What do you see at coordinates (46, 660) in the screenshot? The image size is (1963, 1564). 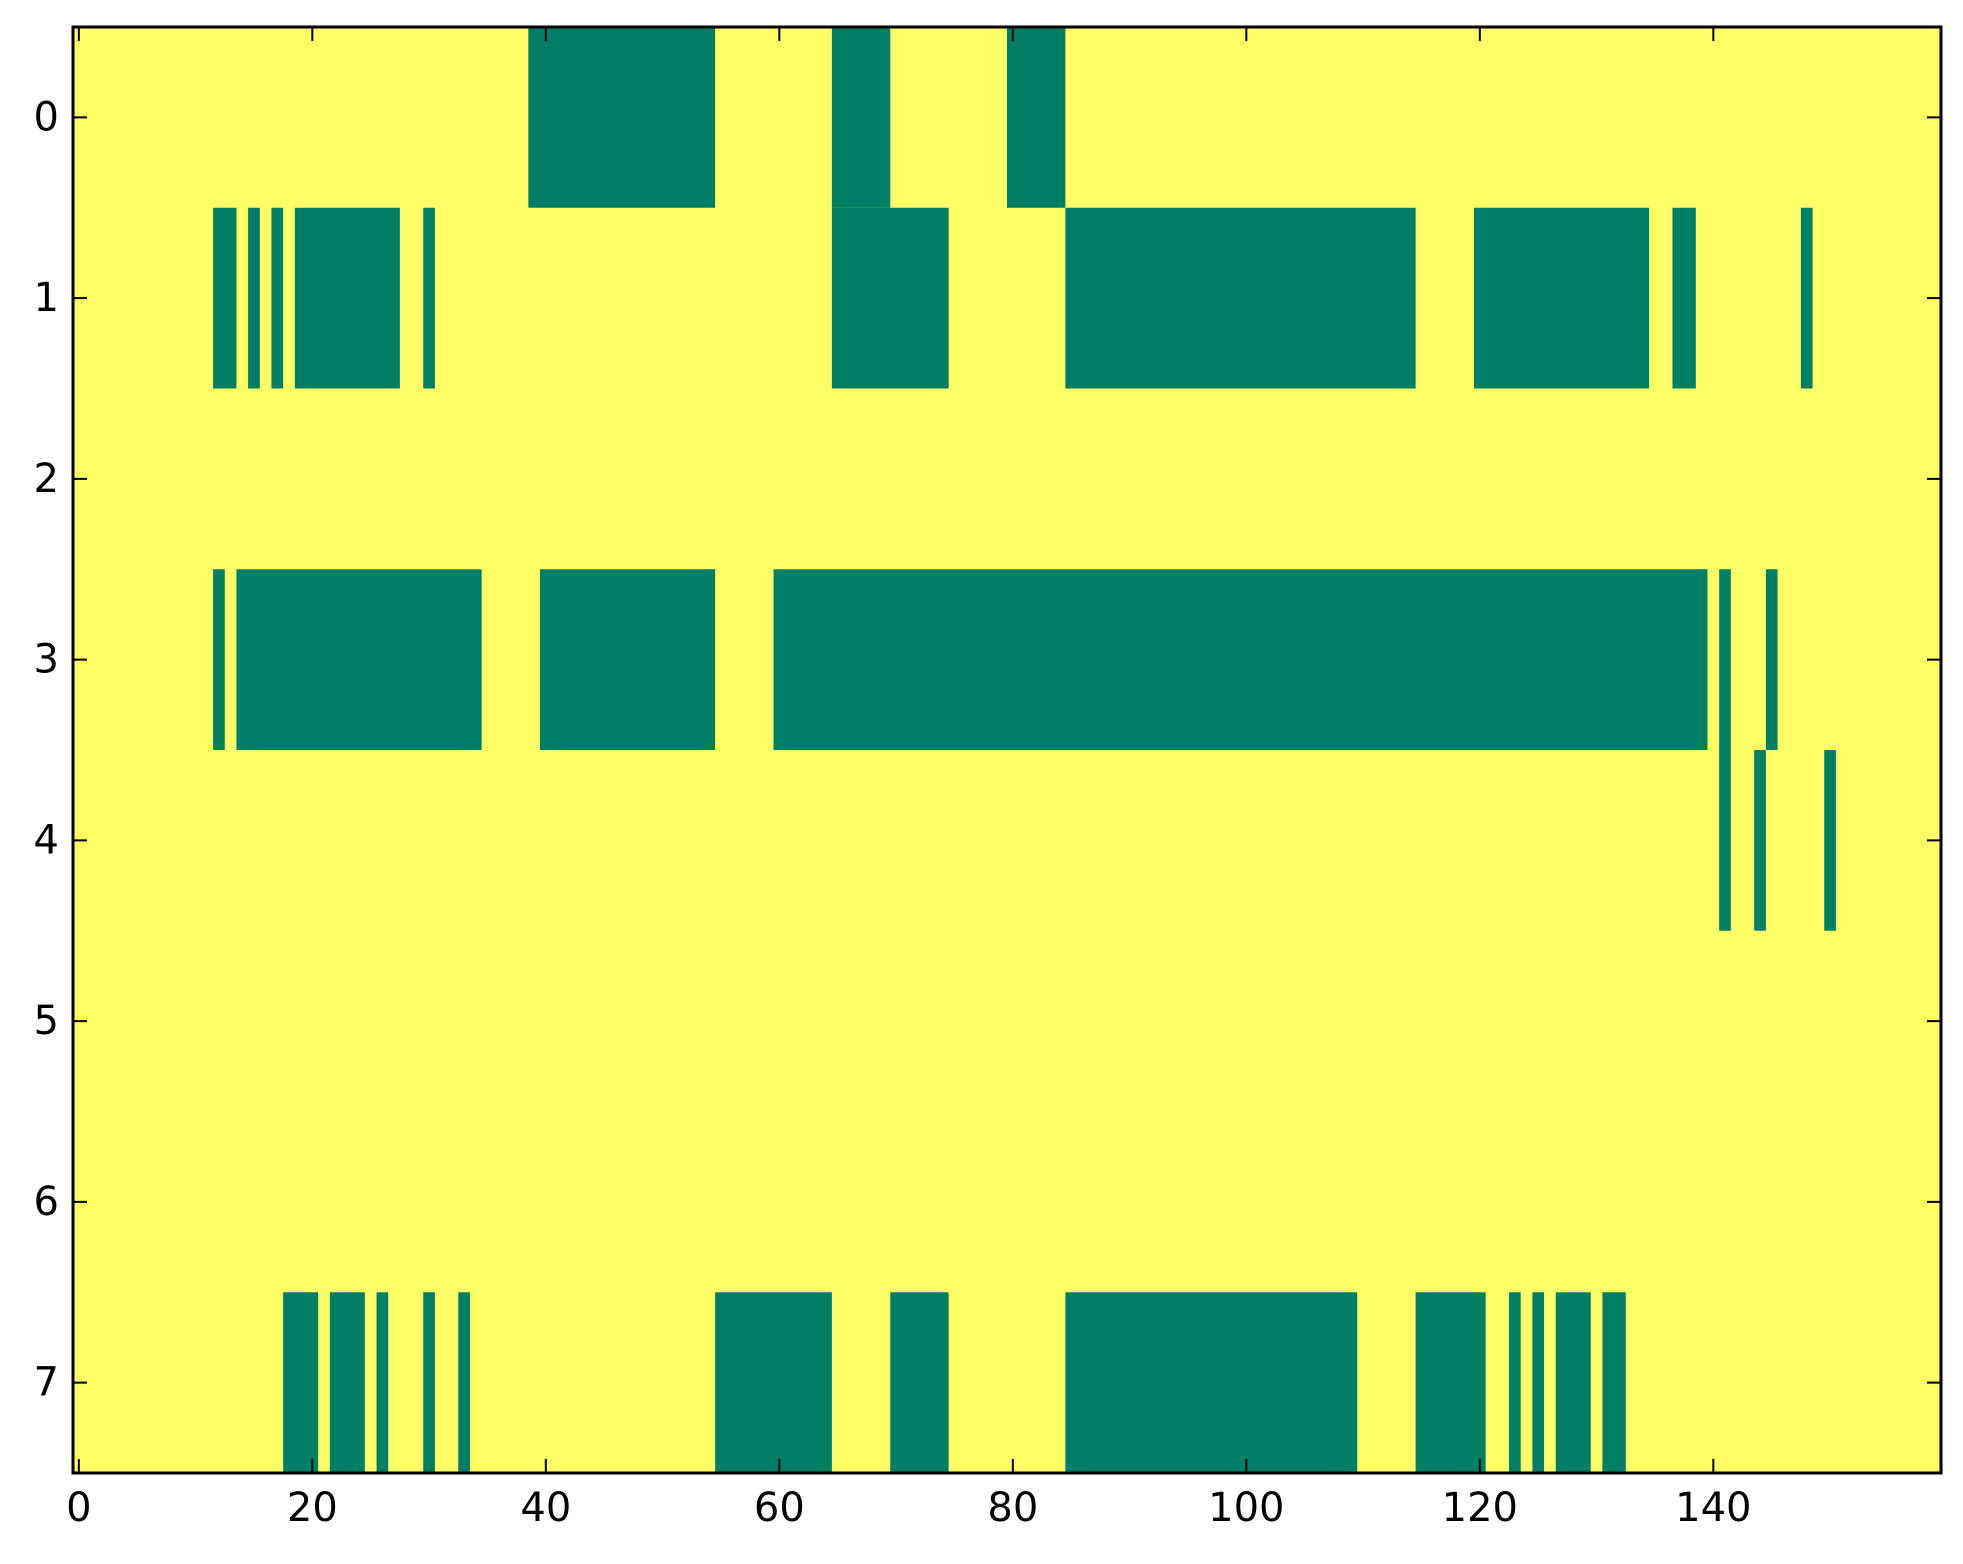 I see `y-tick-label: 3` at bounding box center [46, 660].